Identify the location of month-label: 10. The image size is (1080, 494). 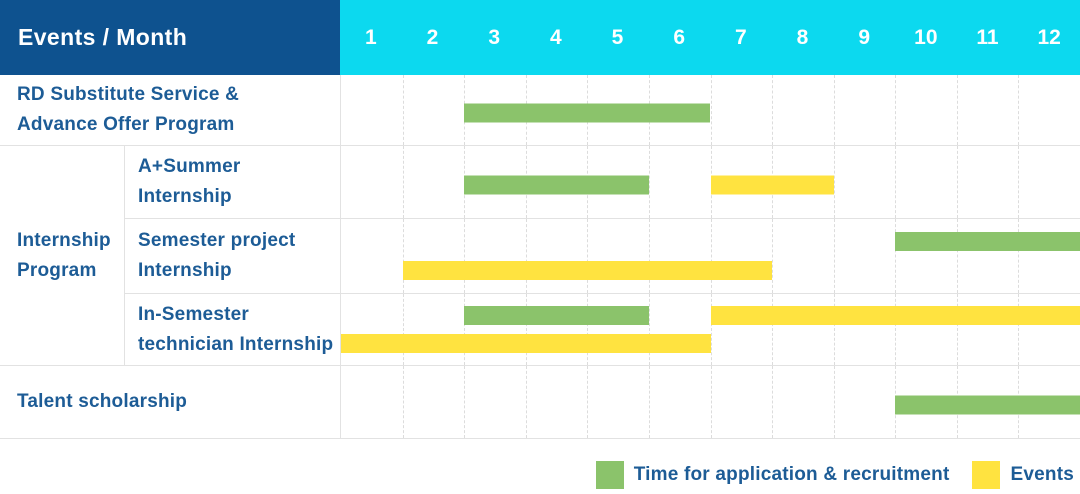
(926, 37).